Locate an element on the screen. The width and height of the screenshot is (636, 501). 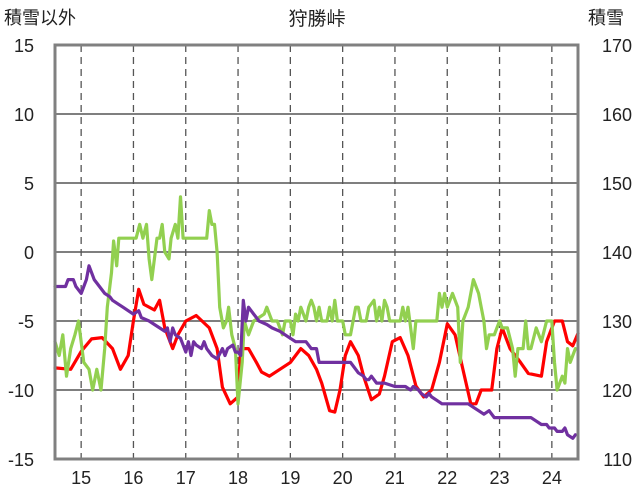
right-tick-label: 150 is located at coordinates (617, 184).